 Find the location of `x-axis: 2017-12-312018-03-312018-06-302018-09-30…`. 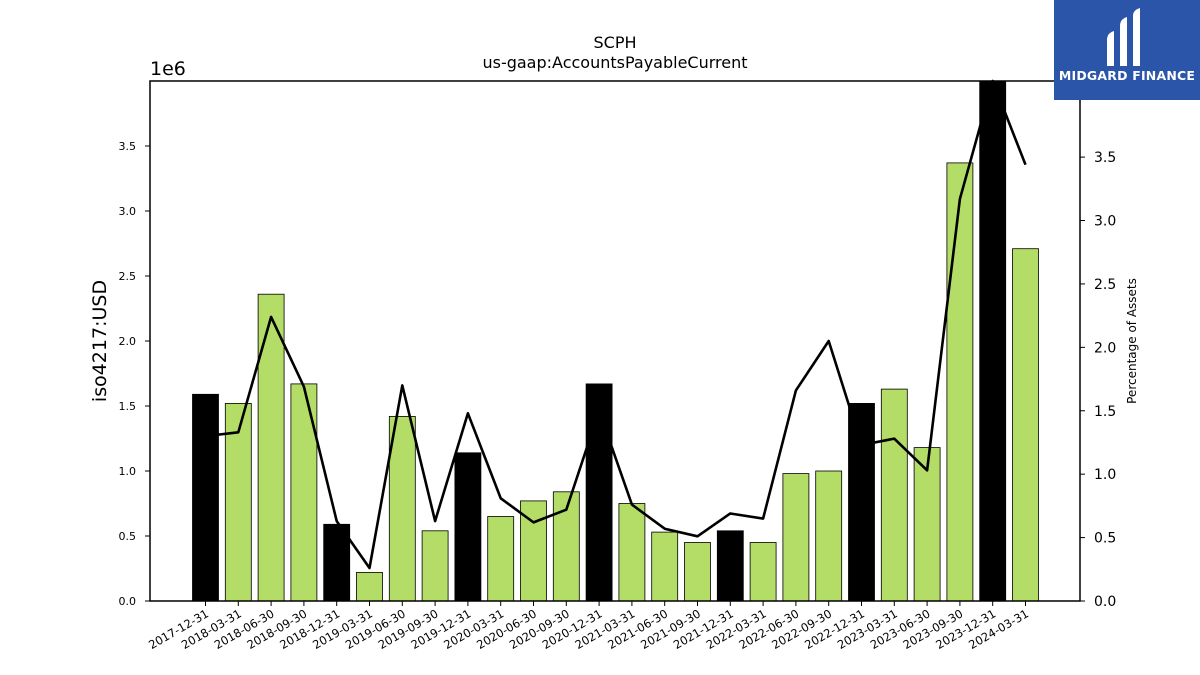

x-axis: 2017-12-312018-03-312018-06-302018-09-30… is located at coordinates (588, 626).